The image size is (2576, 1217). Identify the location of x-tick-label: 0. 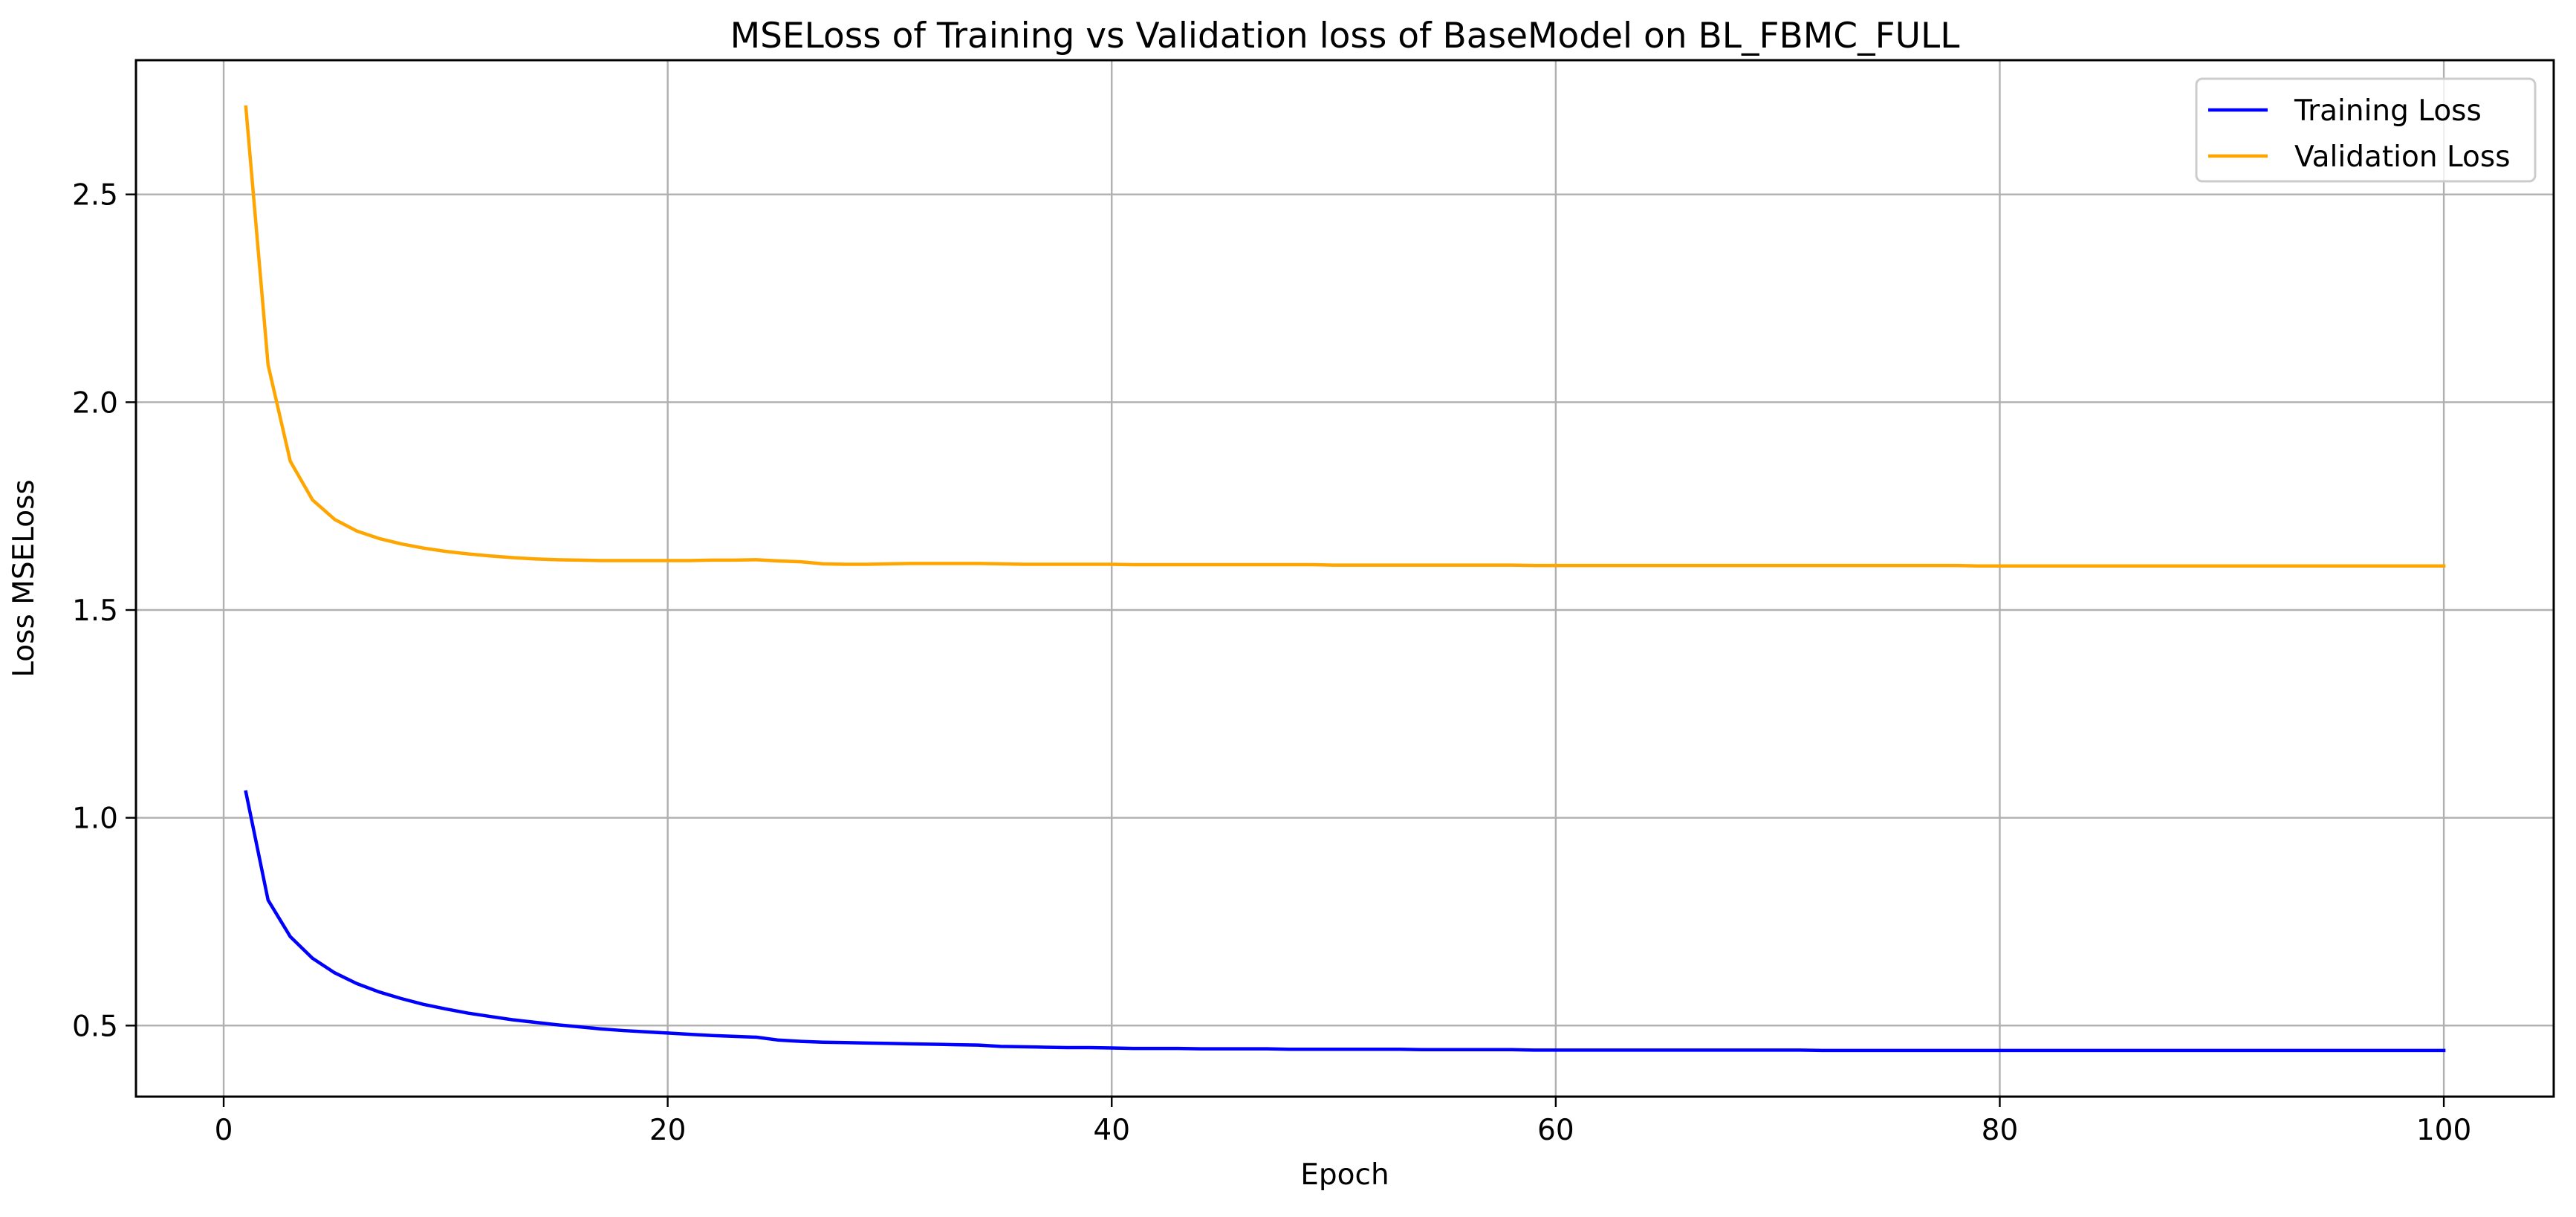
(224, 1130).